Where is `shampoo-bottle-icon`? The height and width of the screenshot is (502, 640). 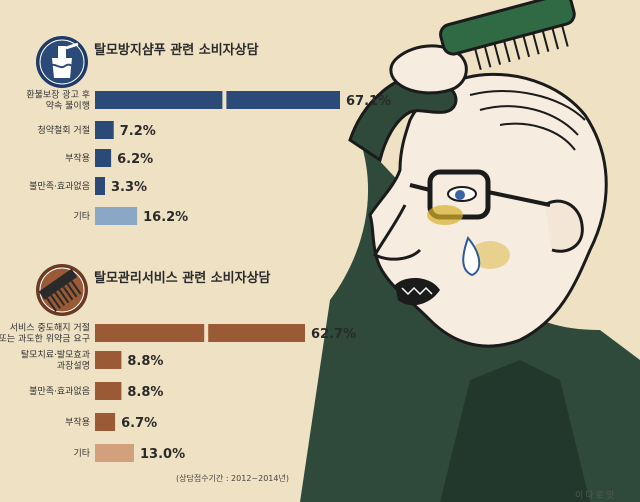
shampoo-bottle-icon is located at coordinates (62, 62).